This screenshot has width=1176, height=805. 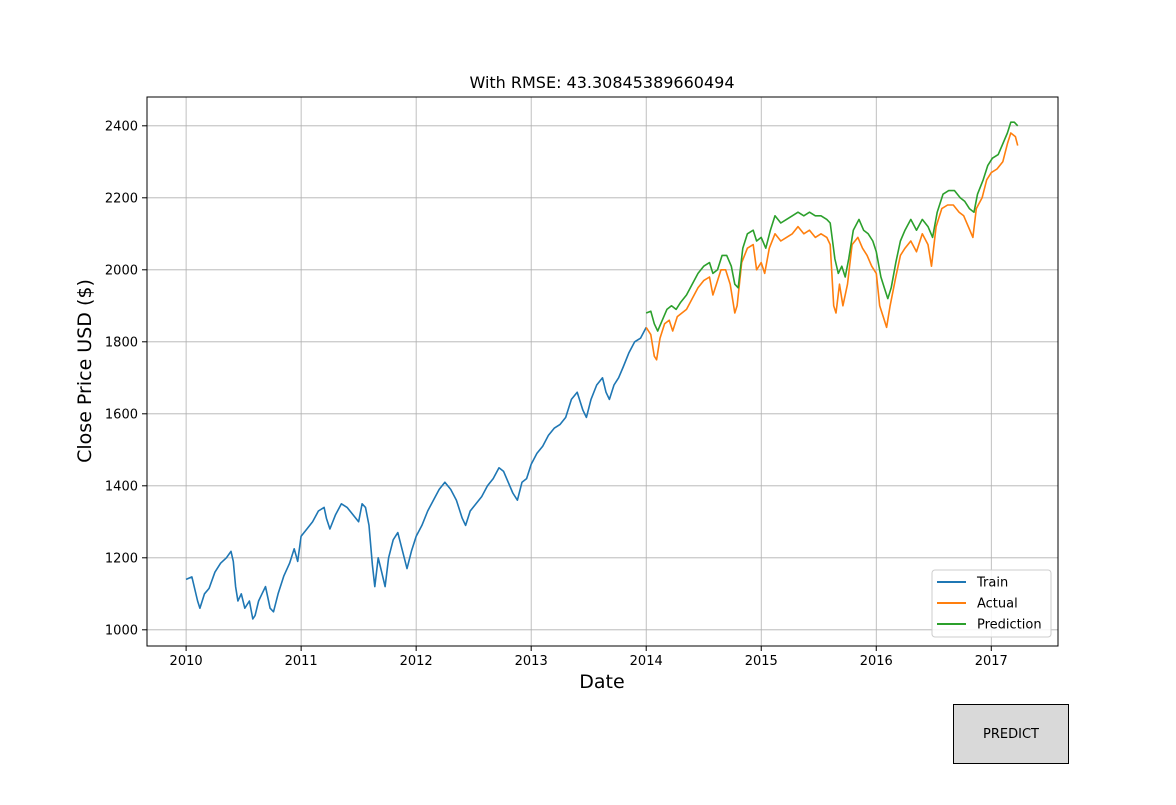 What do you see at coordinates (601, 82) in the screenshot?
I see `chart-title: With RMSE: 43.30845389660494` at bounding box center [601, 82].